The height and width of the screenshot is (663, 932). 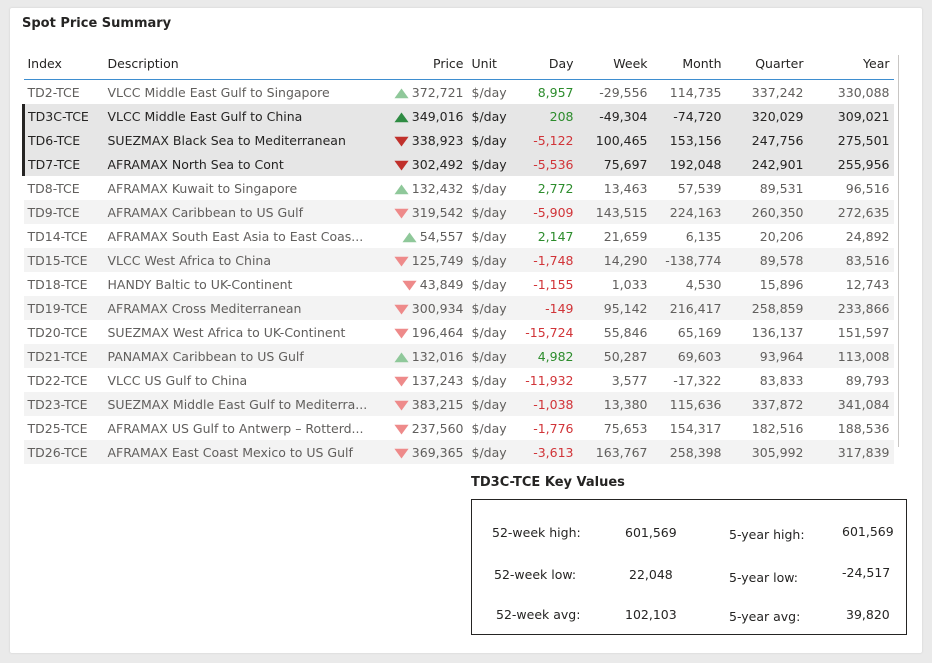 I want to click on cell-index: TD6-TCE, so click(x=63, y=140).